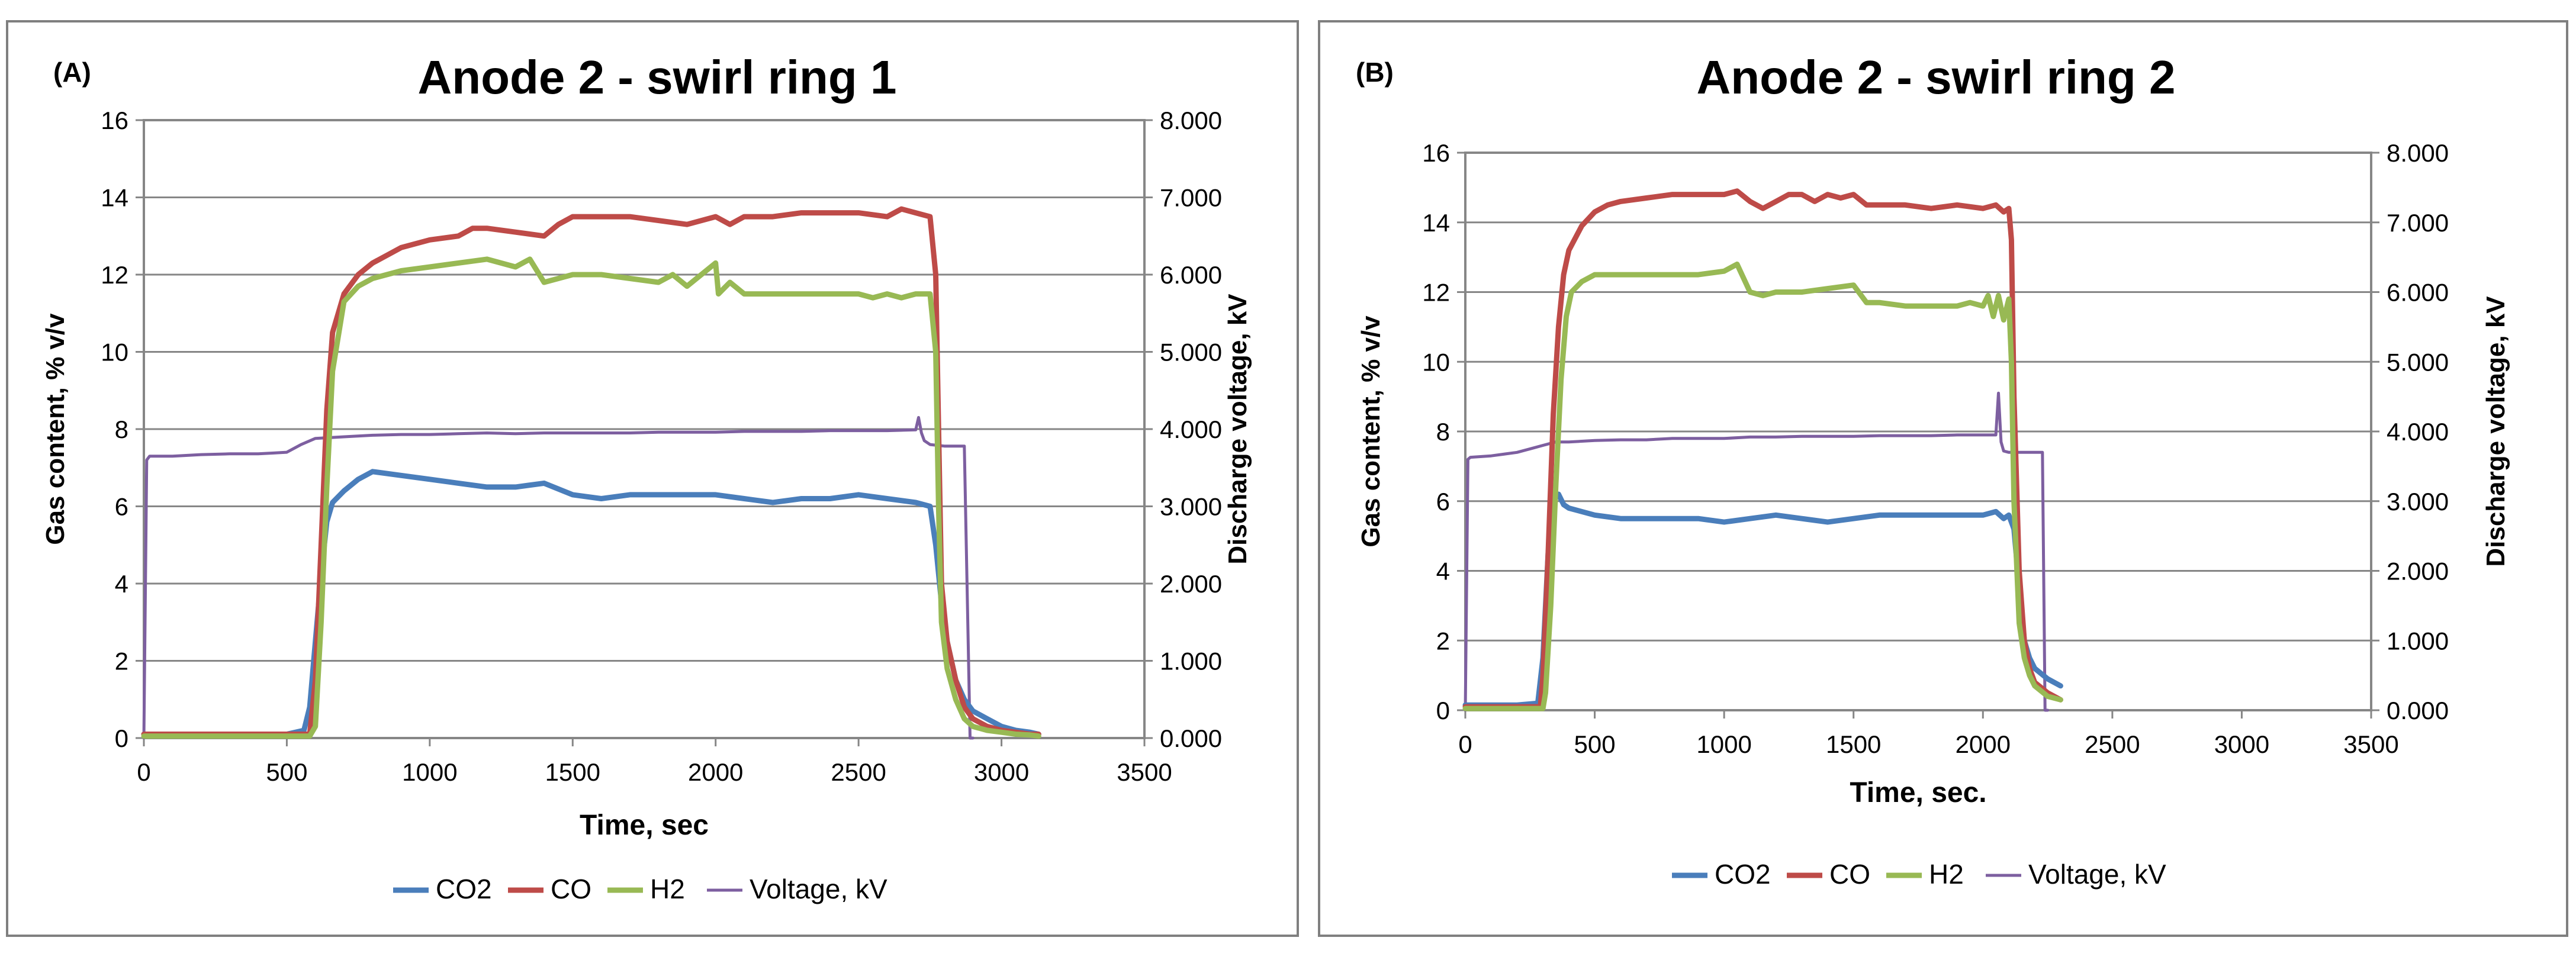 The width and height of the screenshot is (2576, 960). What do you see at coordinates (464, 889) in the screenshot?
I see `panel-a-legend-label-co2: CO2` at bounding box center [464, 889].